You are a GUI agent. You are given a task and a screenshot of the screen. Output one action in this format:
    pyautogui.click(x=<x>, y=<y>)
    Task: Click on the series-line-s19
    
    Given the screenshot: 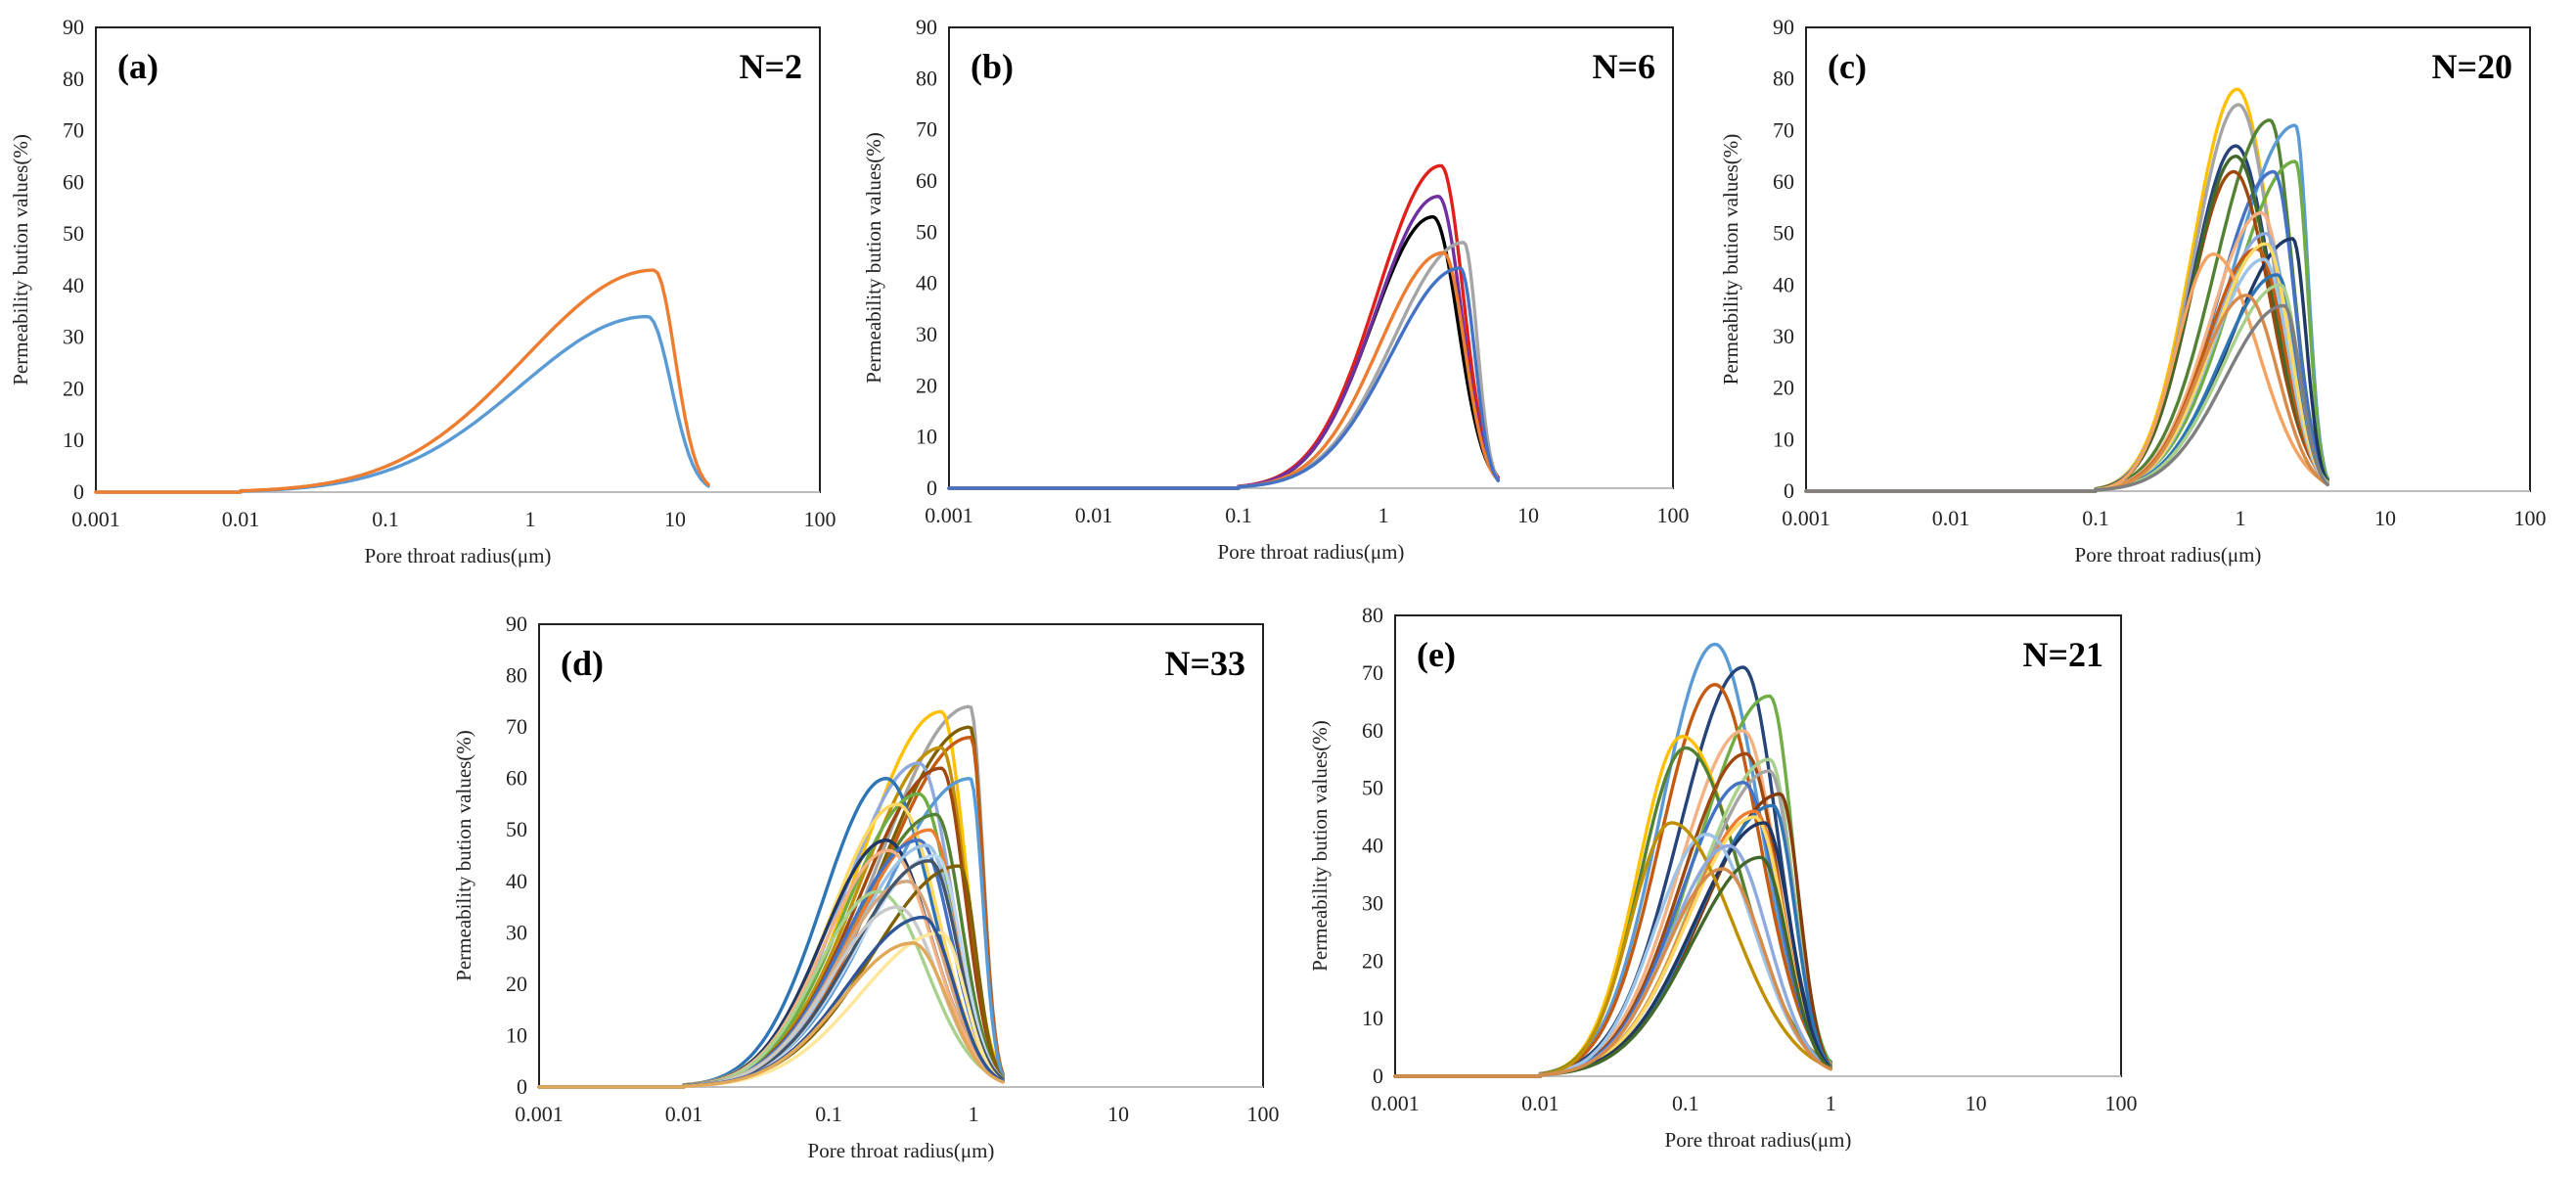 What is the action you would take?
    pyautogui.click(x=2066, y=393)
    